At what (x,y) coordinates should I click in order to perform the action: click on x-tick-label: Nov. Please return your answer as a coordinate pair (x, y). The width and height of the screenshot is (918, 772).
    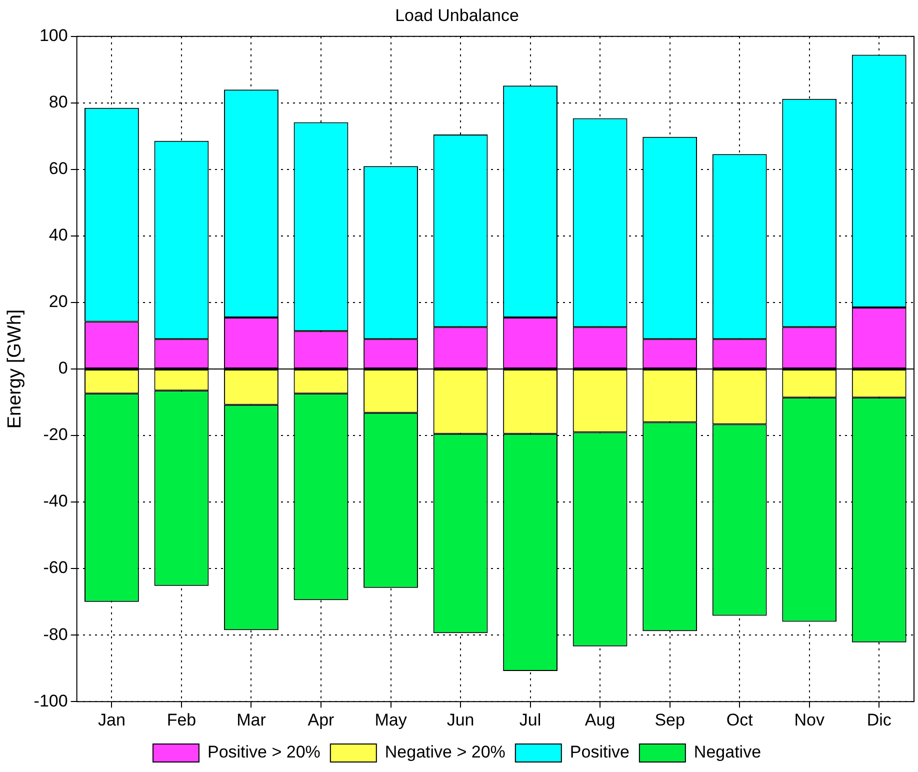
    Looking at the image, I should click on (809, 720).